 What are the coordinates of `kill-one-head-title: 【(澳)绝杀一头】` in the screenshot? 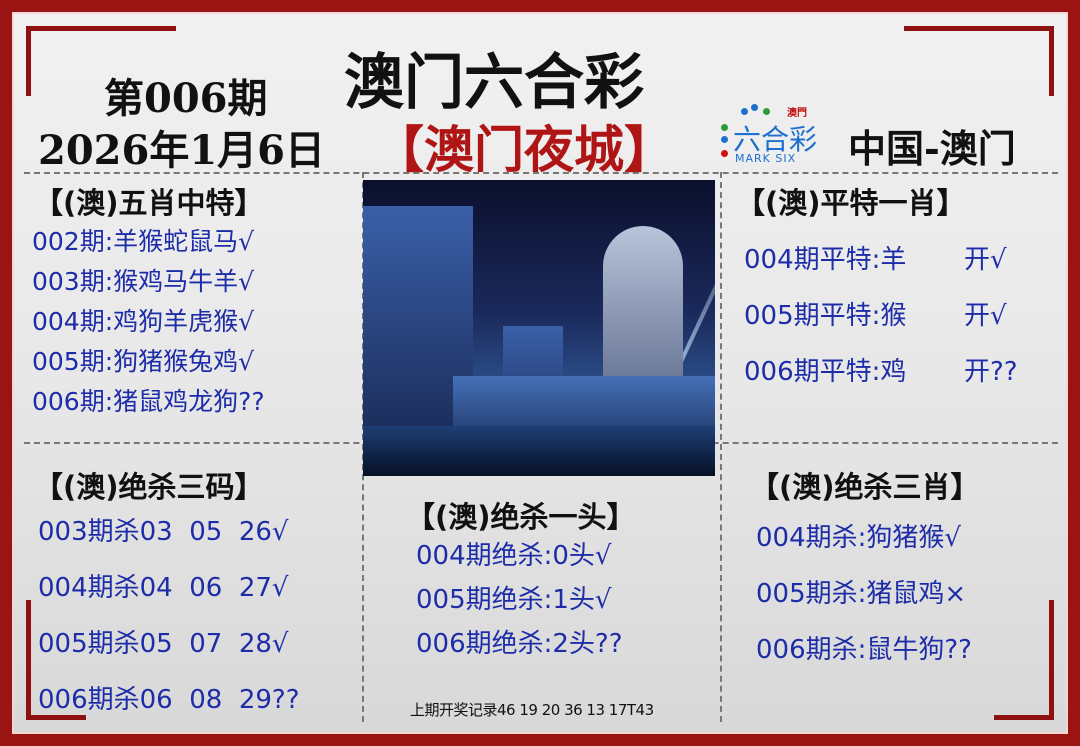 It's located at (521, 517).